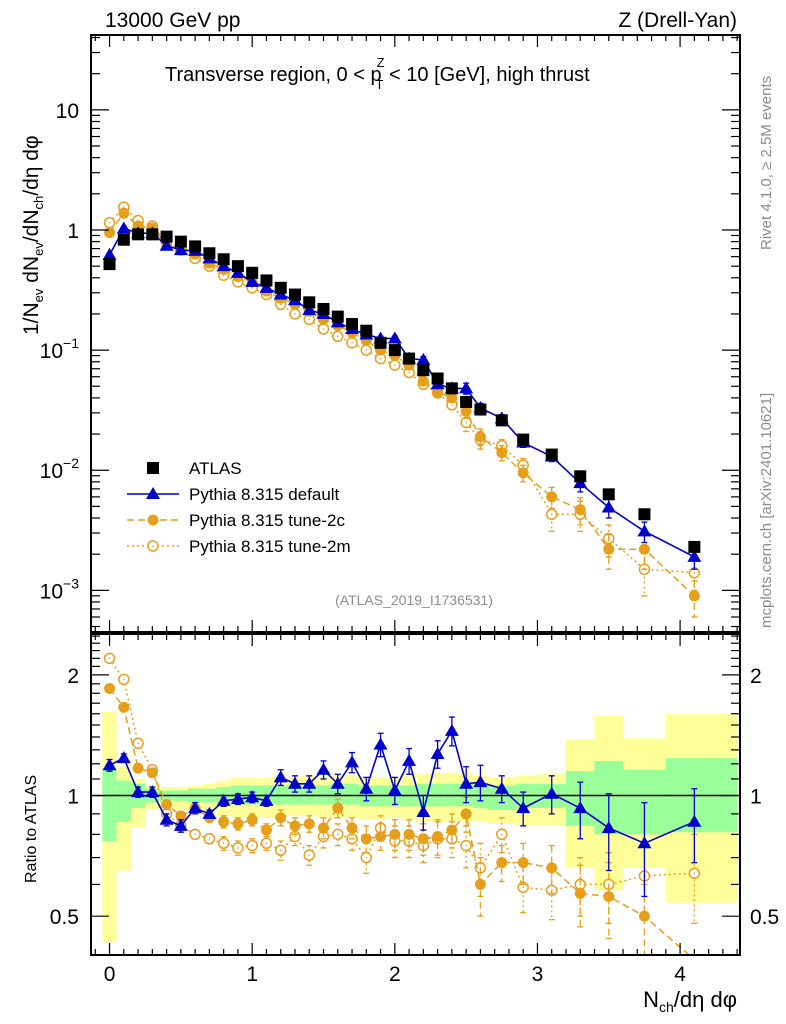 The height and width of the screenshot is (1024, 786). What do you see at coordinates (172, 20) in the screenshot?
I see `header-left: 13000 GeV pp` at bounding box center [172, 20].